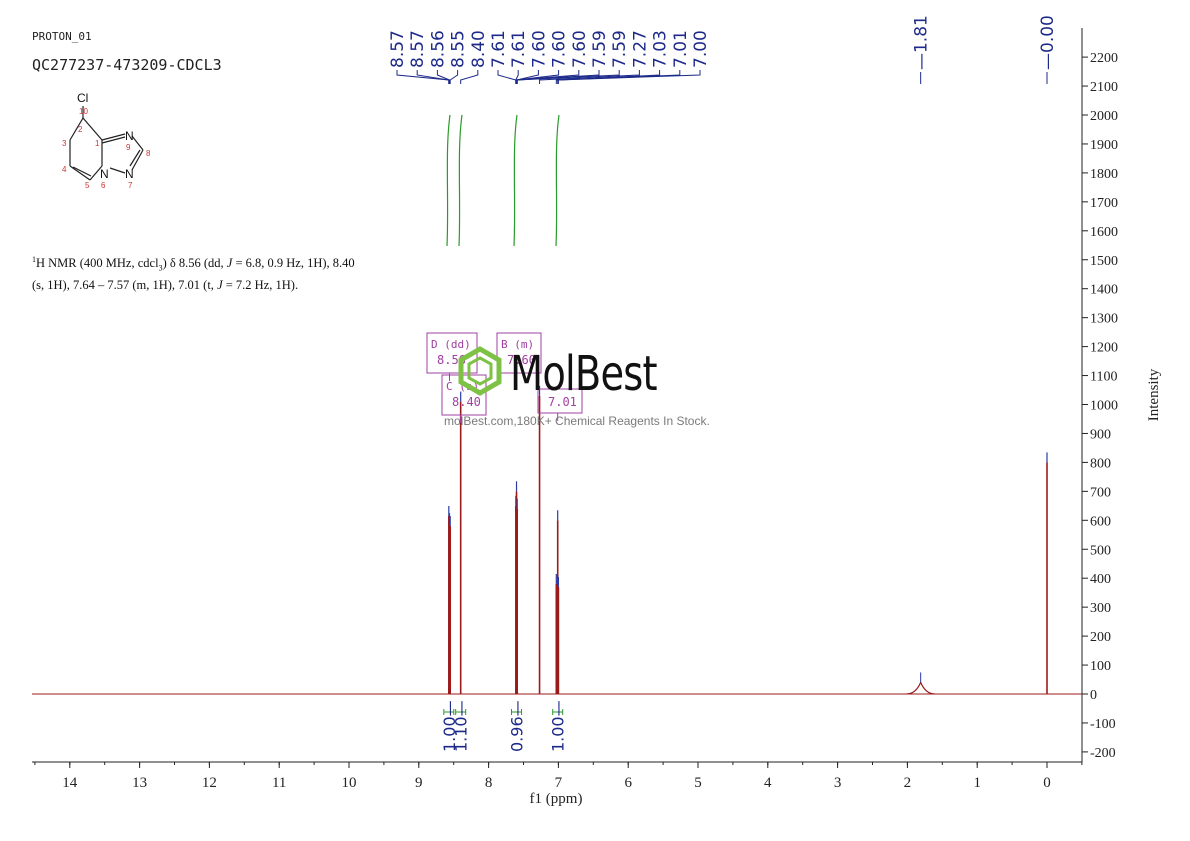 The height and width of the screenshot is (841, 1190). Describe the element at coordinates (480, 371) in the screenshot. I see `logo-hexagon-icon` at that location.